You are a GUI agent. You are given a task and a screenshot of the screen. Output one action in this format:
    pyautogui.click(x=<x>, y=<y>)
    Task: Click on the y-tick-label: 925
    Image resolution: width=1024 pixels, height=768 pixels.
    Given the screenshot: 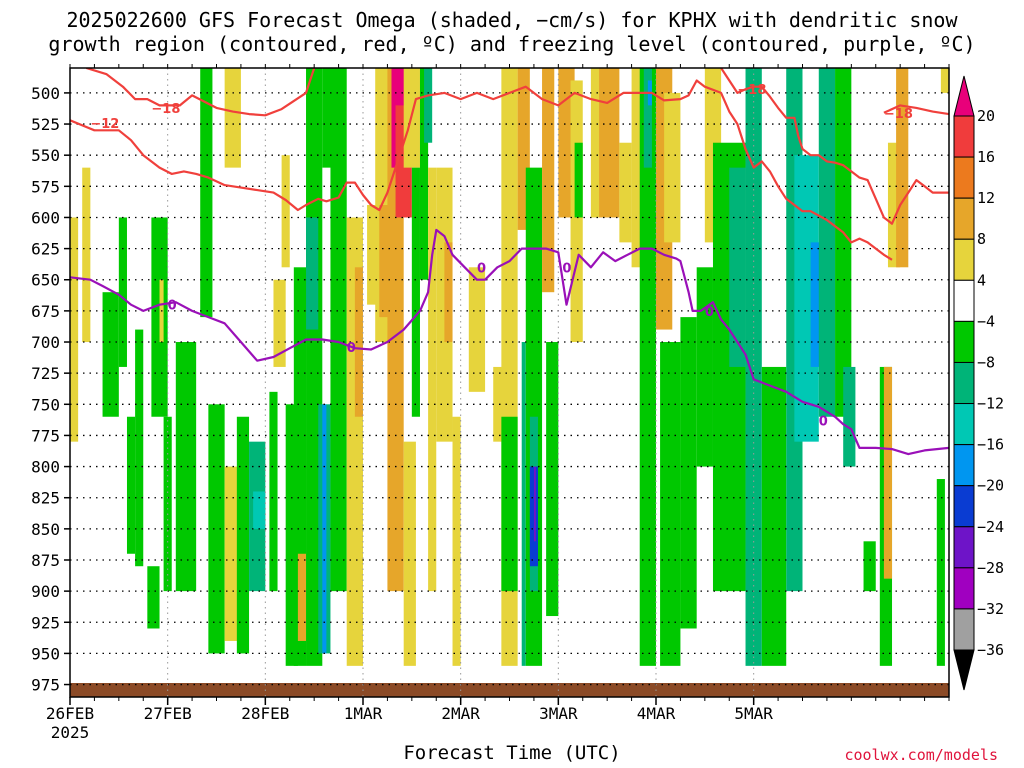 What is the action you would take?
    pyautogui.click(x=45, y=622)
    